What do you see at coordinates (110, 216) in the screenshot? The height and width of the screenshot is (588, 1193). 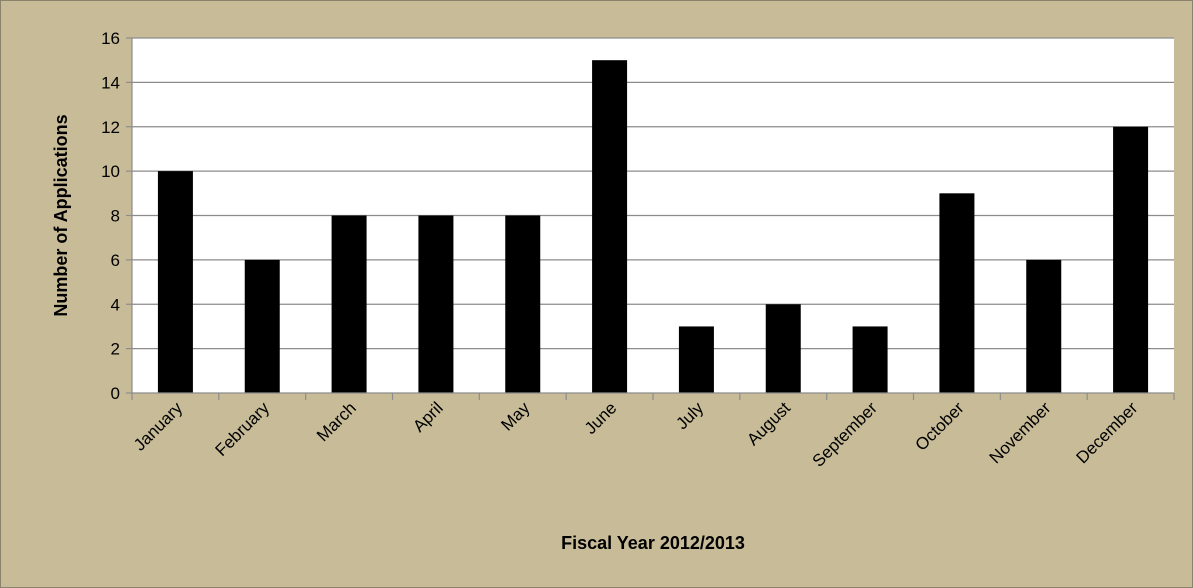 I see `y-tick-labels: 0 2 4 6 8 10 12 14 16` at bounding box center [110, 216].